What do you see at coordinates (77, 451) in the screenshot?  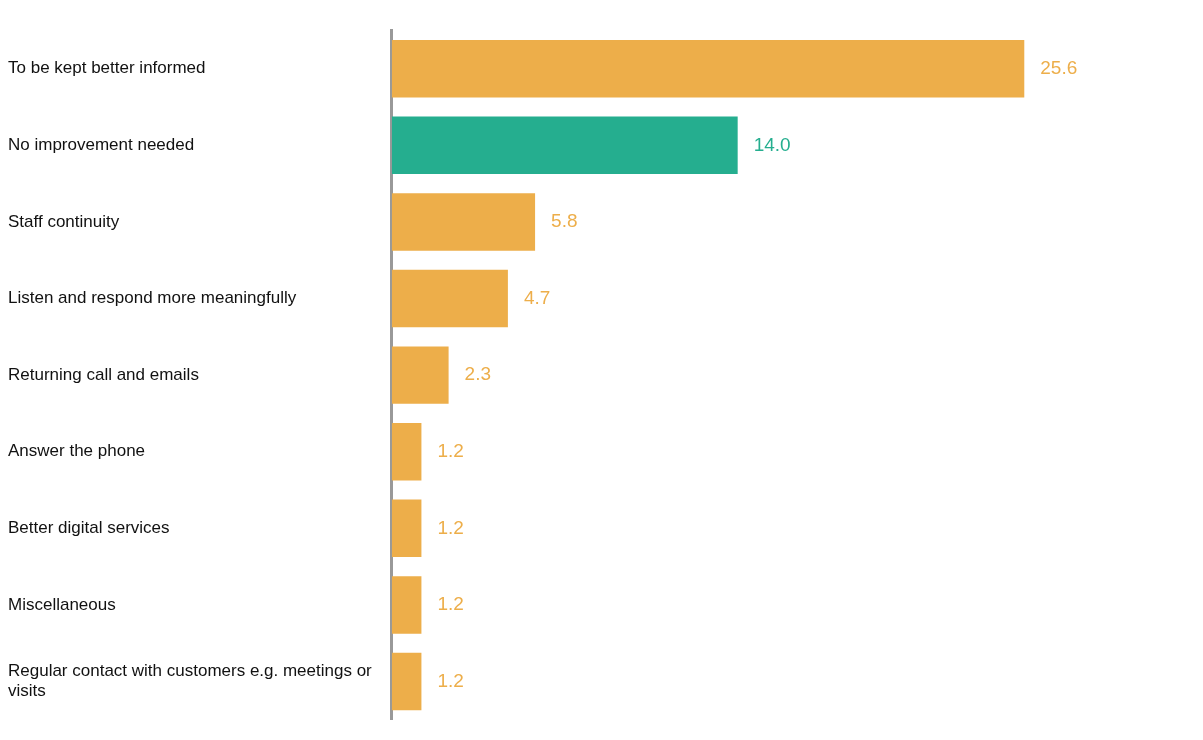 I see `y-tick-label: Answer the phone` at bounding box center [77, 451].